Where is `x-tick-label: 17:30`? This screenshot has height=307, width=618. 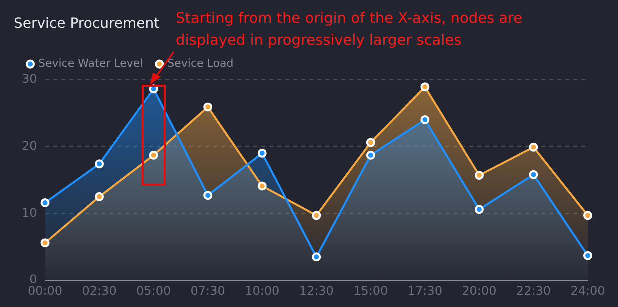
x-tick-label: 17:30 is located at coordinates (425, 291).